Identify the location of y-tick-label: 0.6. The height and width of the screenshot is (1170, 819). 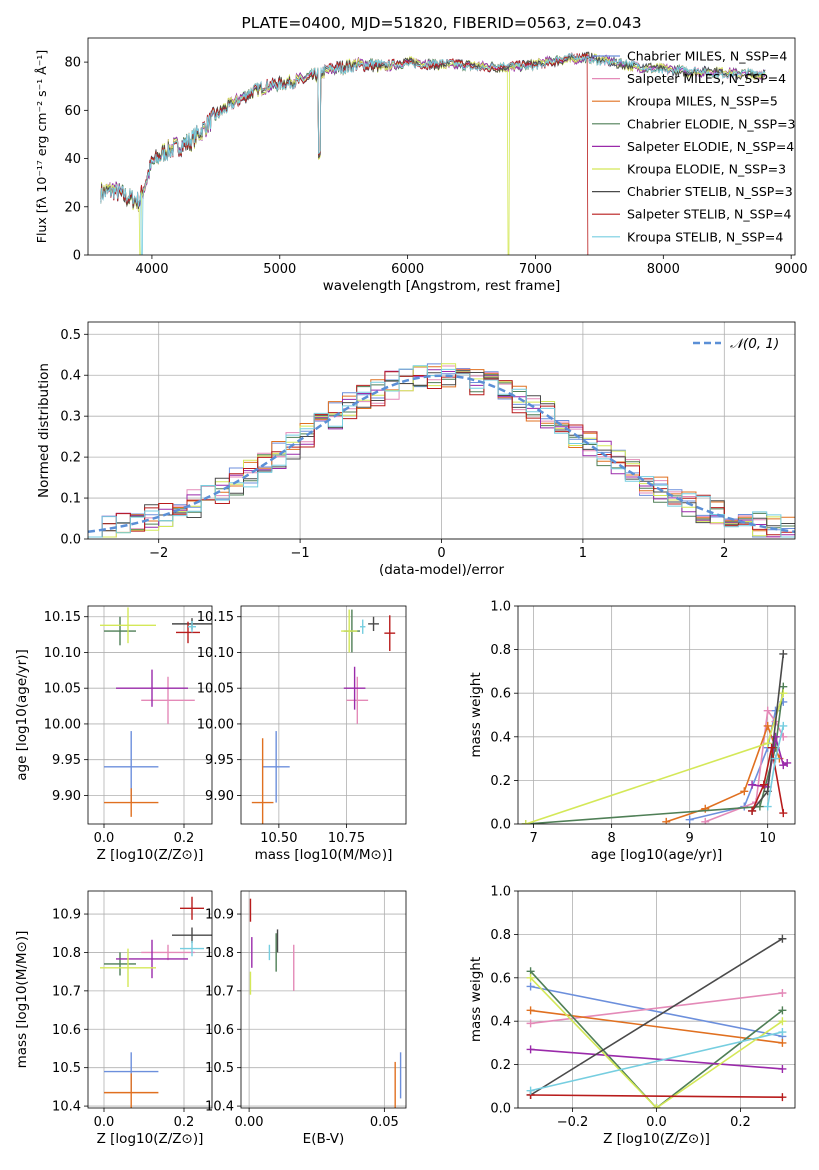
(500, 694).